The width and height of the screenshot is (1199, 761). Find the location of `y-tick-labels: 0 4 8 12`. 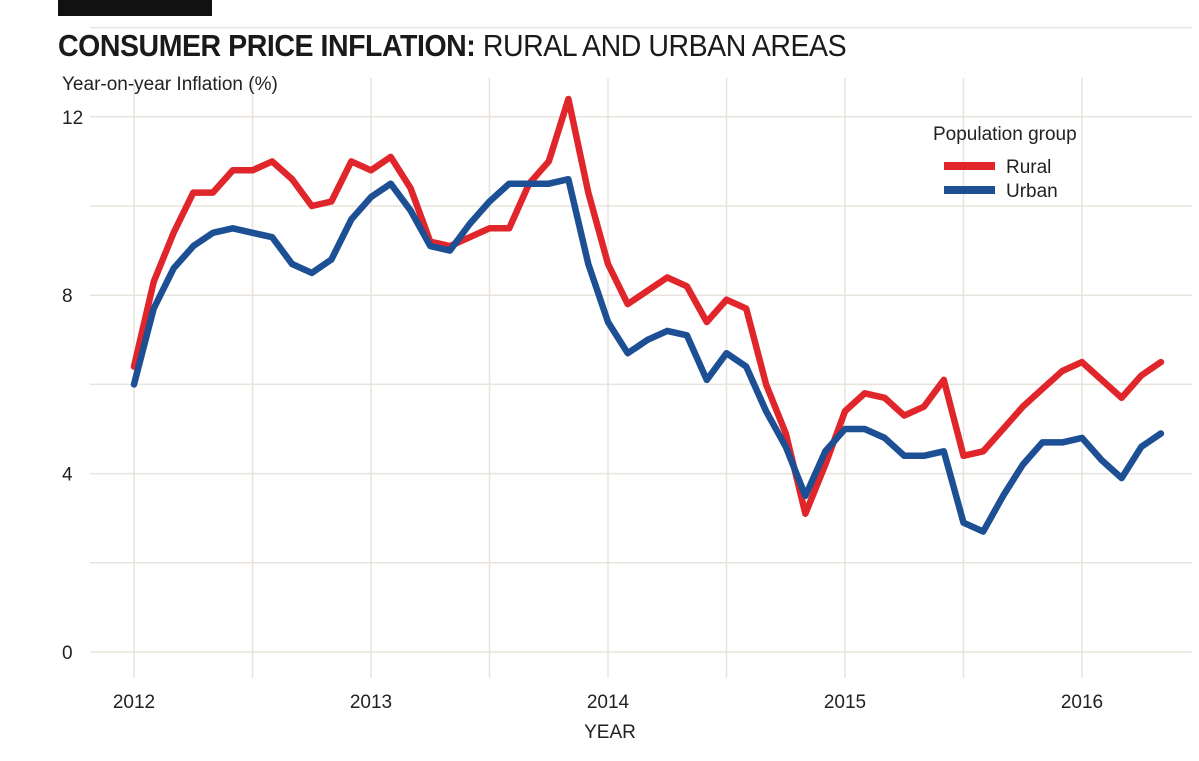

y-tick-labels: 0 4 8 12 is located at coordinates (72, 386).